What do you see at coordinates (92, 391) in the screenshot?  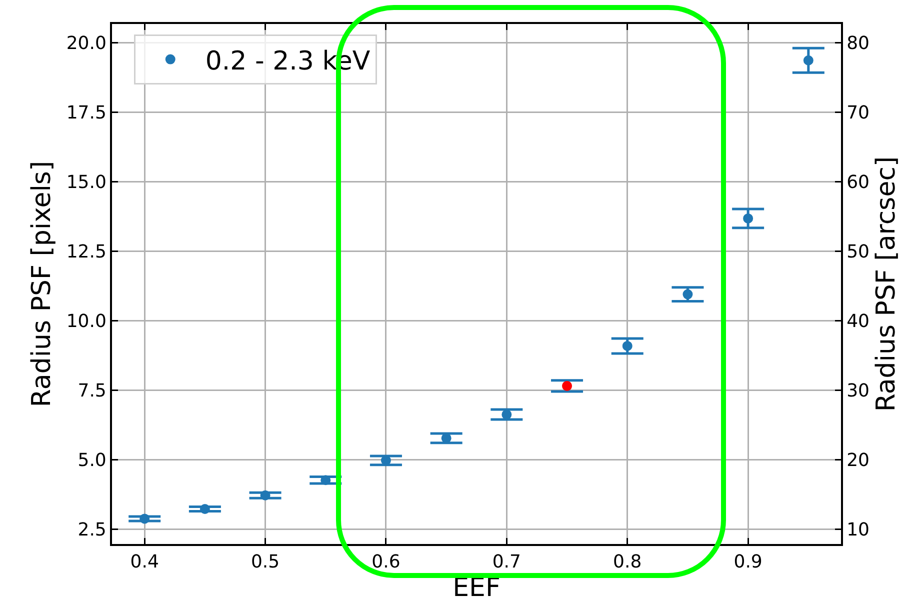 I see `y-tick-label: 7.5` at bounding box center [92, 391].